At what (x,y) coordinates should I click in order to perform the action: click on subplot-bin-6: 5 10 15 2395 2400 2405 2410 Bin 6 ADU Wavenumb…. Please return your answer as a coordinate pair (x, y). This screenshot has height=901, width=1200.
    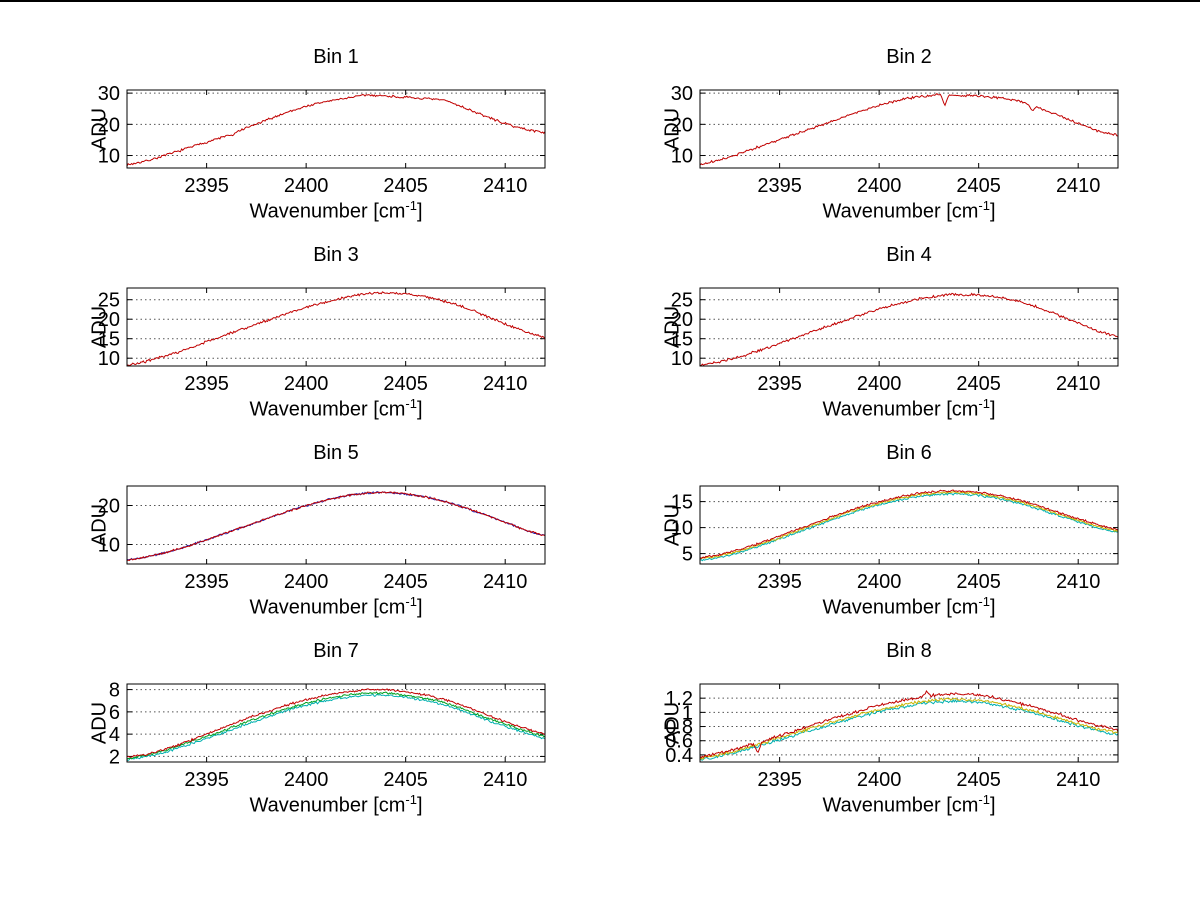
    Looking at the image, I should click on (888, 538).